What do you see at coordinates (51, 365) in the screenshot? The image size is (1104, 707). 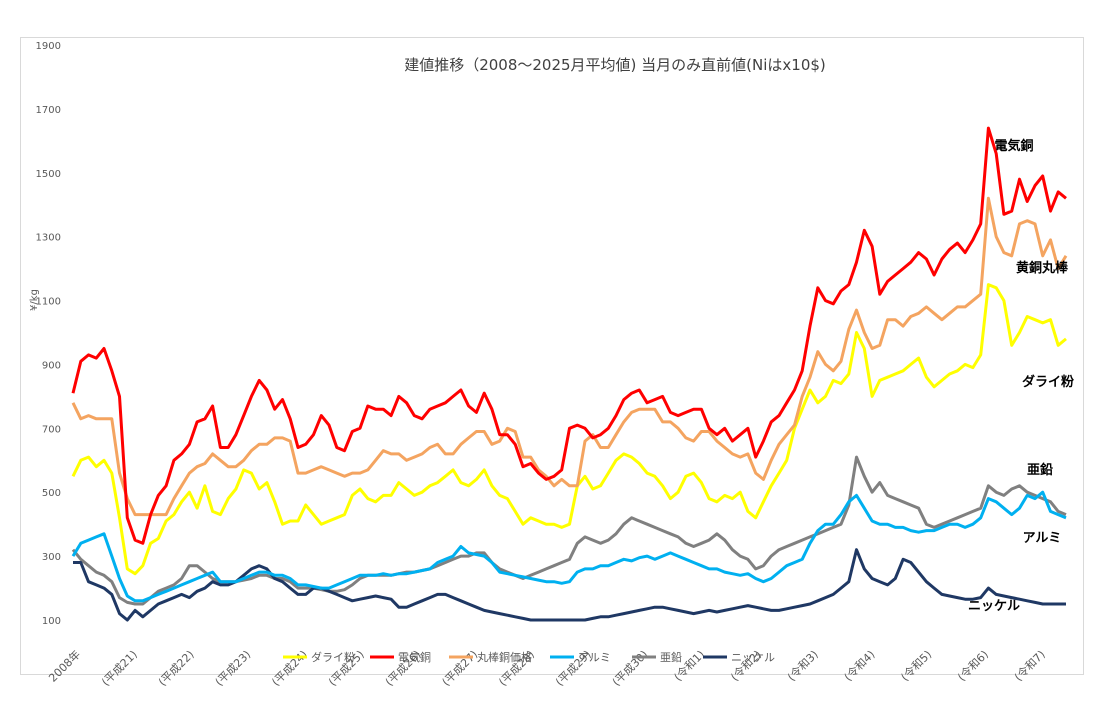 I see `y-tick-label: 900` at bounding box center [51, 365].